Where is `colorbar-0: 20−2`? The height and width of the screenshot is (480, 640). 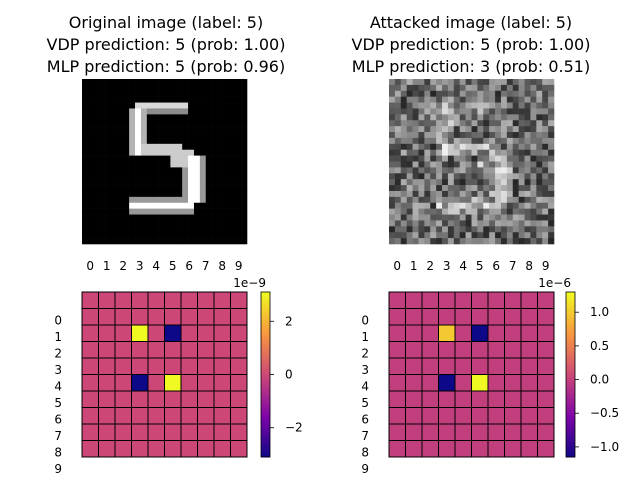
colorbar-0: 20−2 is located at coordinates (281, 374).